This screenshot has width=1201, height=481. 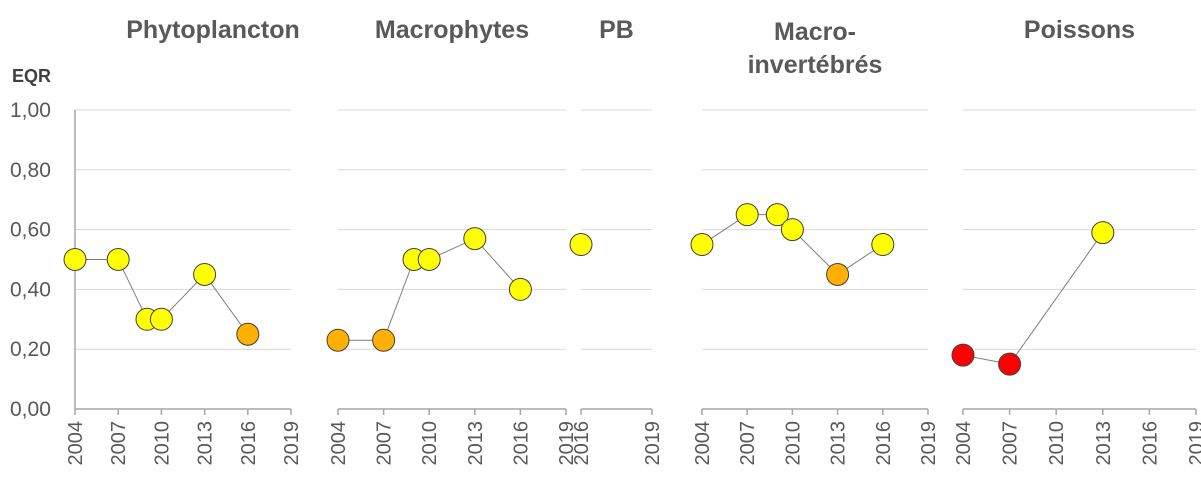 I want to click on y-tick-label: 0,20, so click(x=30, y=349).